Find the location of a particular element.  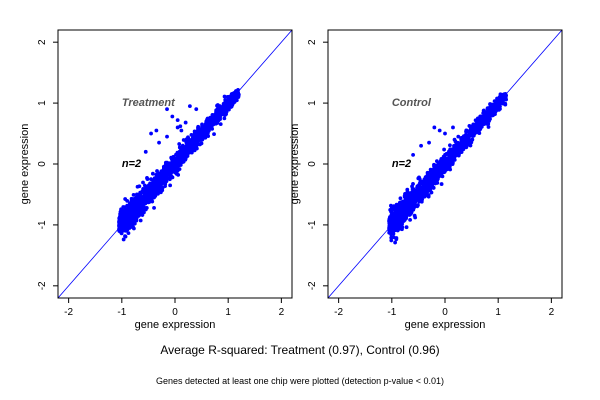

control-x-tick-label: 1 is located at coordinates (498, 312).